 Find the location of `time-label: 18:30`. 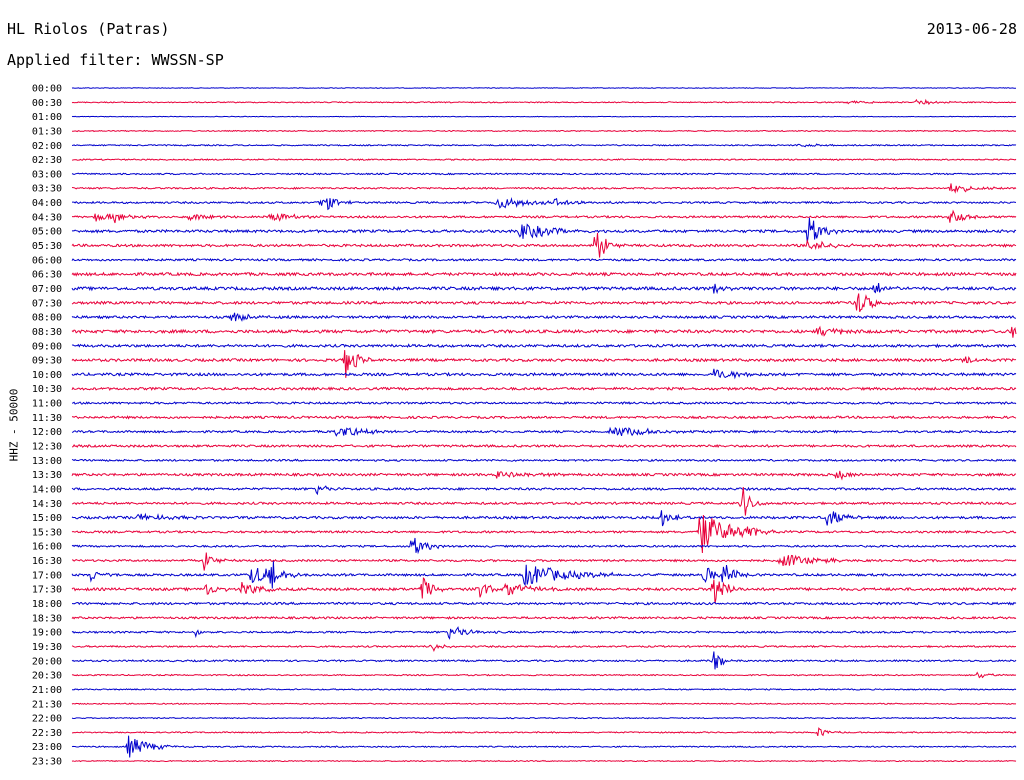

time-label: 18:30 is located at coordinates (47, 618).